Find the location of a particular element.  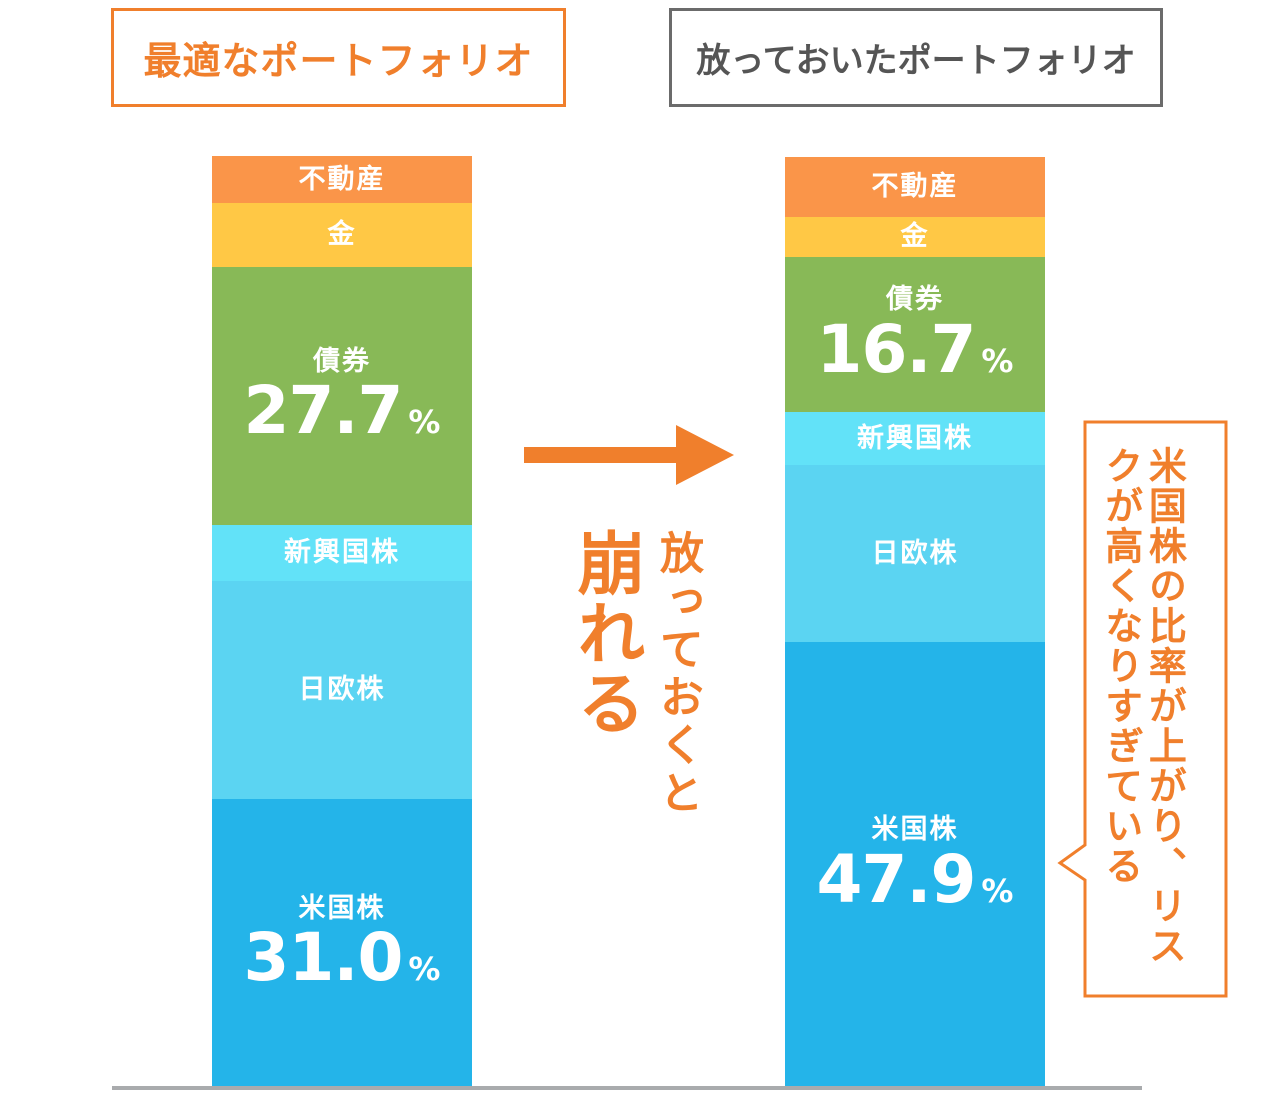

segment-value-label: 16.7% is located at coordinates (915, 349).